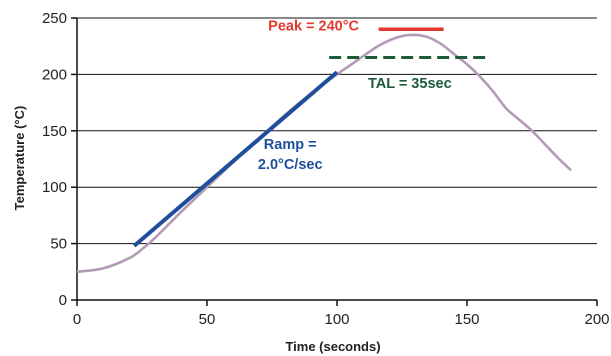 Image resolution: width=611 pixels, height=356 pixels. I want to click on annotation-ramp-line1: Ramp =, so click(290, 145).